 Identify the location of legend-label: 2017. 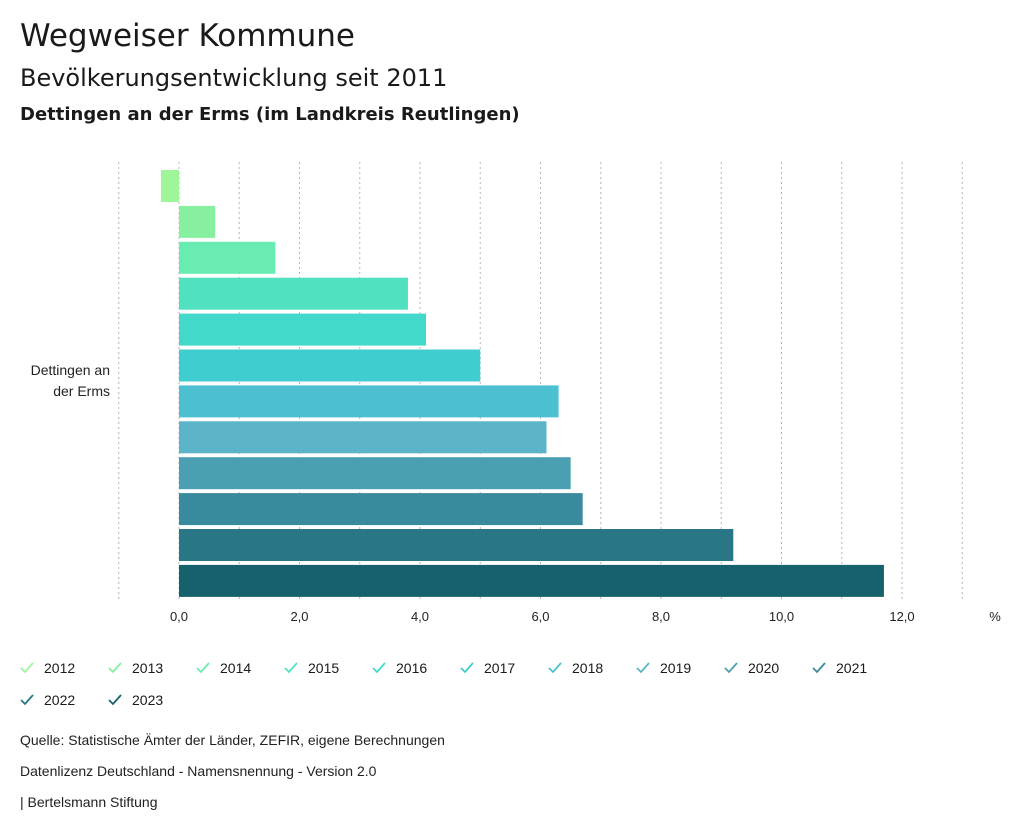
(500, 668).